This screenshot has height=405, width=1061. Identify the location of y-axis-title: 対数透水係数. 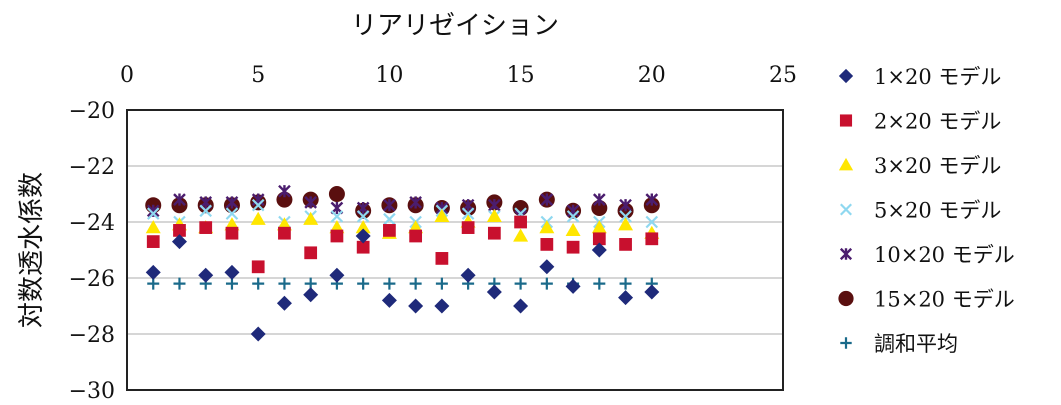
(32, 250).